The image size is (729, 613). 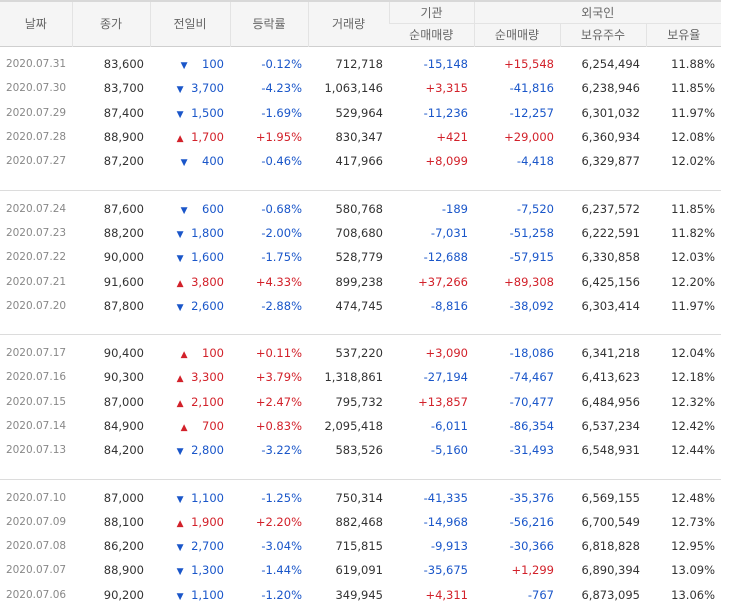 I want to click on change-value: 2,800, so click(x=207, y=450).